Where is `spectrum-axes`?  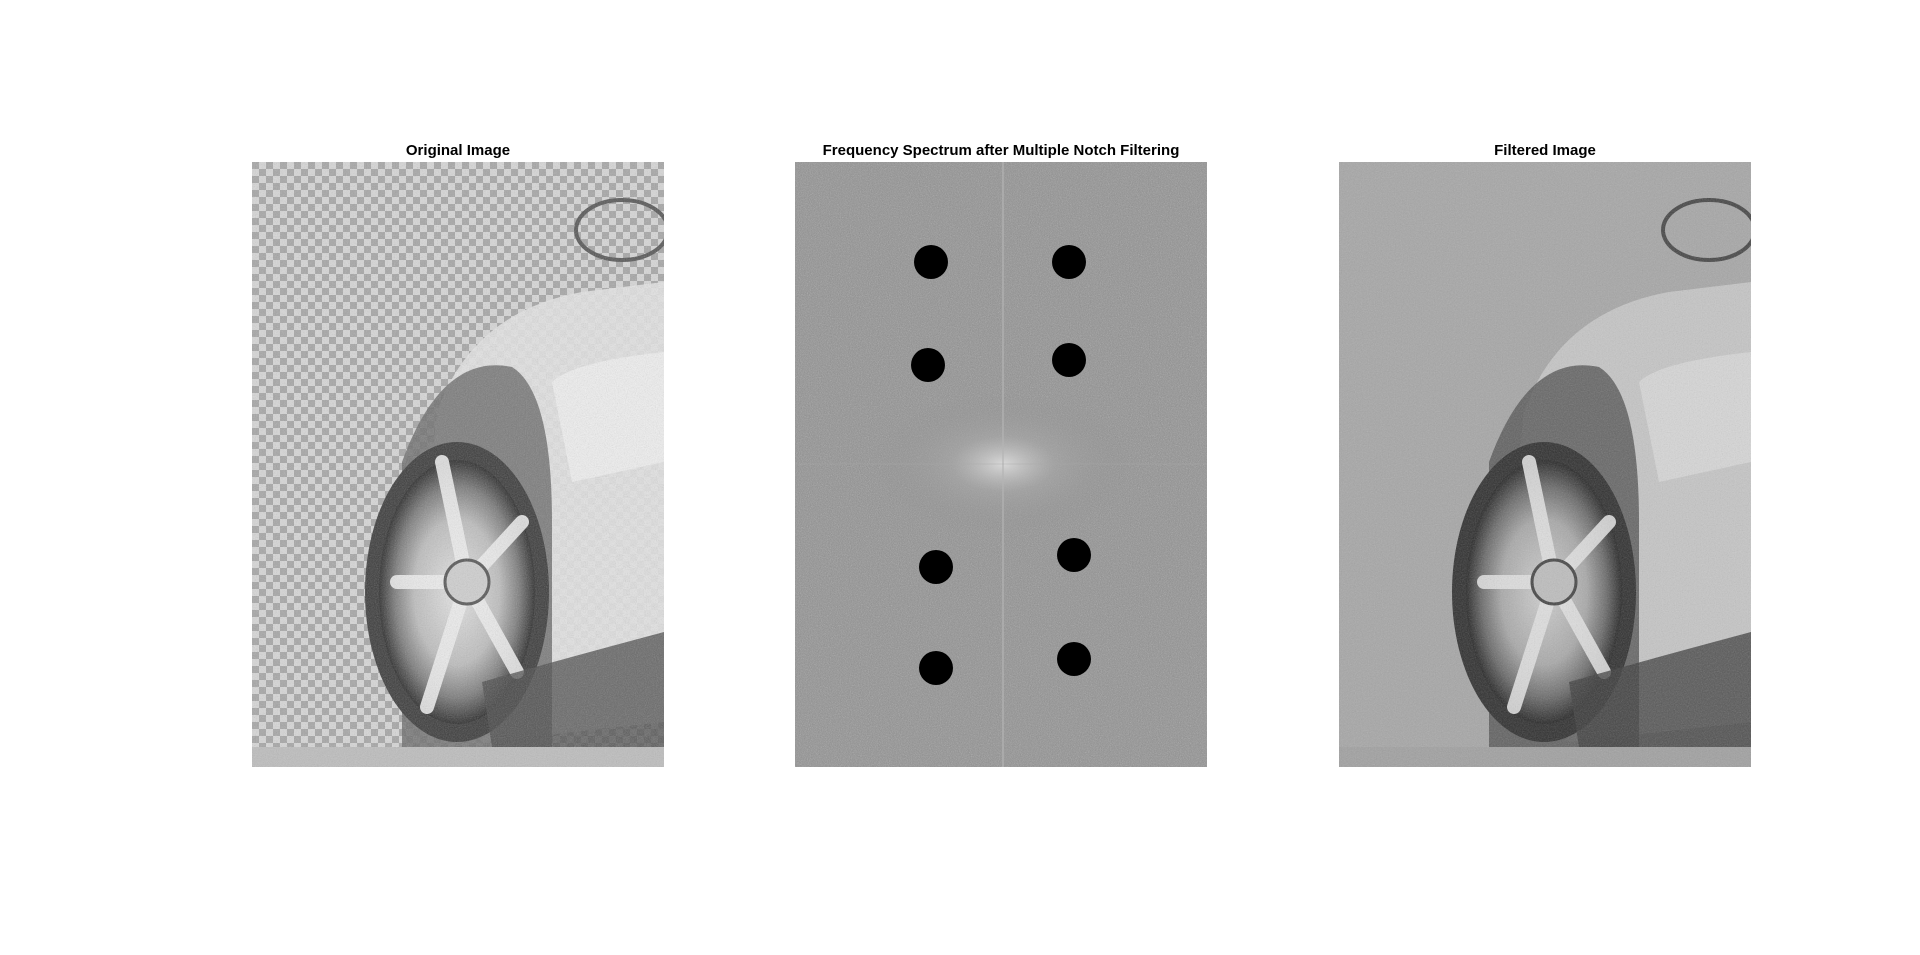 spectrum-axes is located at coordinates (1001, 464).